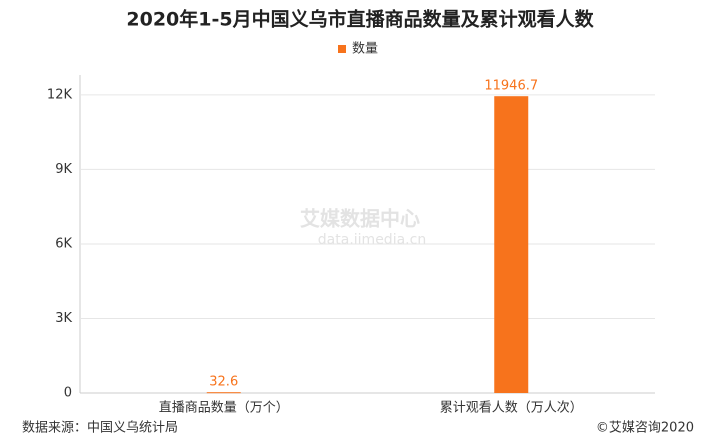  Describe the element at coordinates (224, 408) in the screenshot. I see `x-tick-label: 直播商品数量（万个）` at that location.